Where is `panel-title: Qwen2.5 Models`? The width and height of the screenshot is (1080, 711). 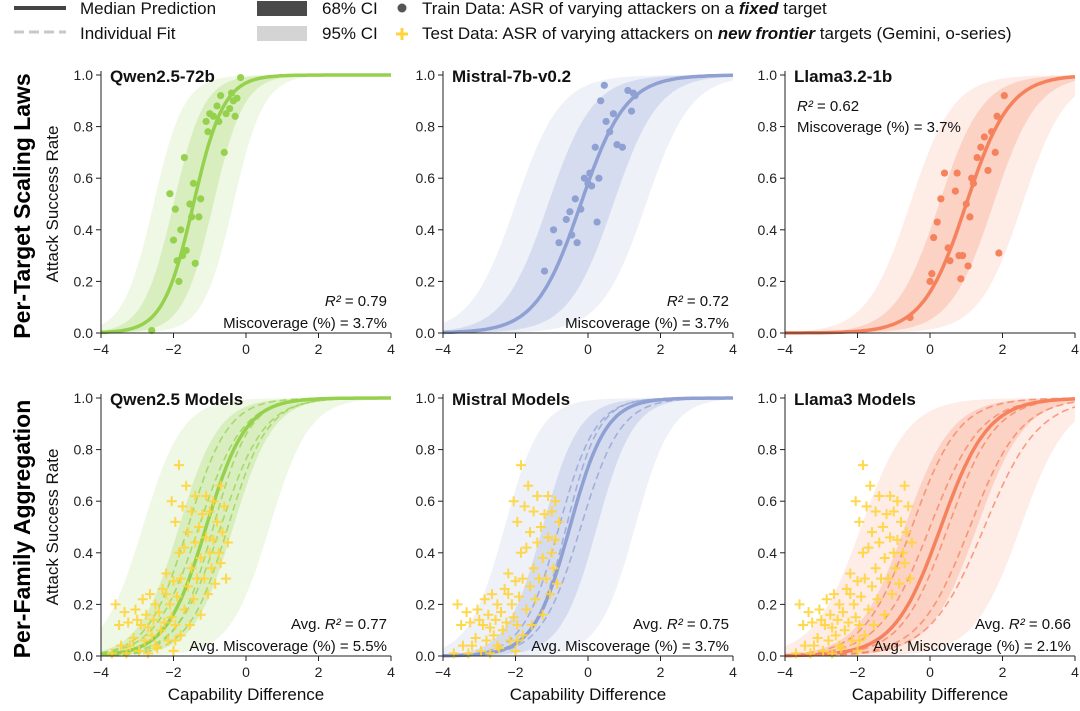 panel-title: Qwen2.5 Models is located at coordinates (176, 399).